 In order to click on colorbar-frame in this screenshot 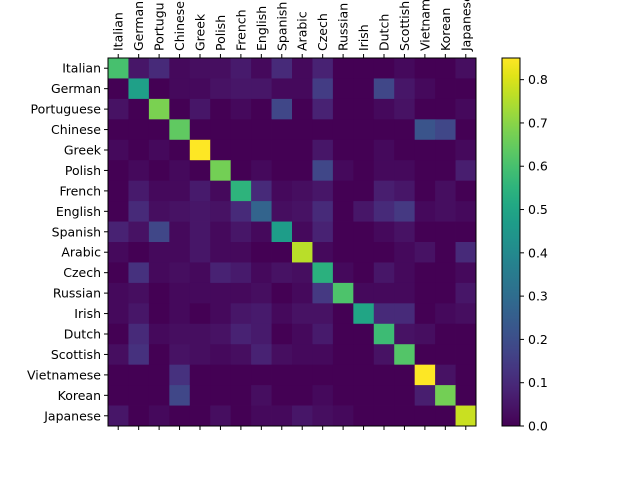, I will do `click(511, 242)`.